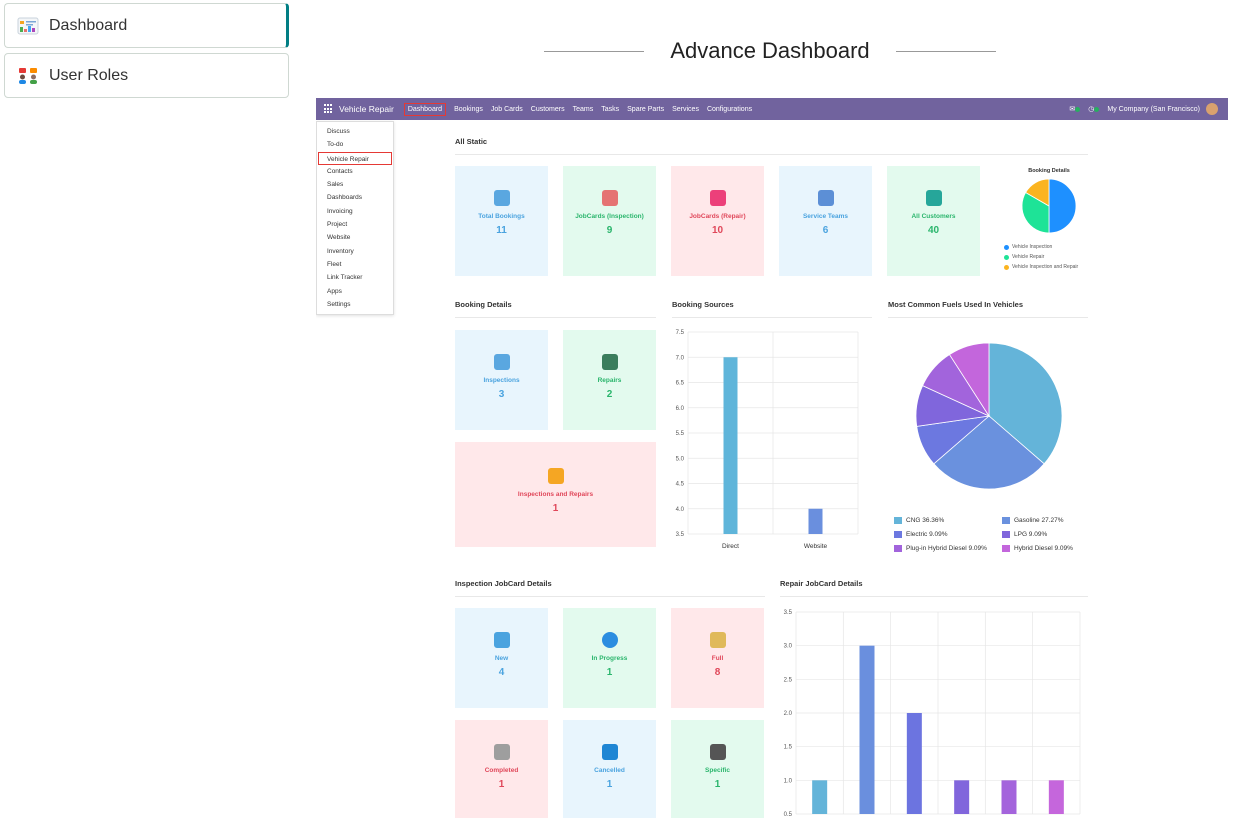 The width and height of the screenshot is (1234, 818). I want to click on card-label: Specific, so click(717, 770).